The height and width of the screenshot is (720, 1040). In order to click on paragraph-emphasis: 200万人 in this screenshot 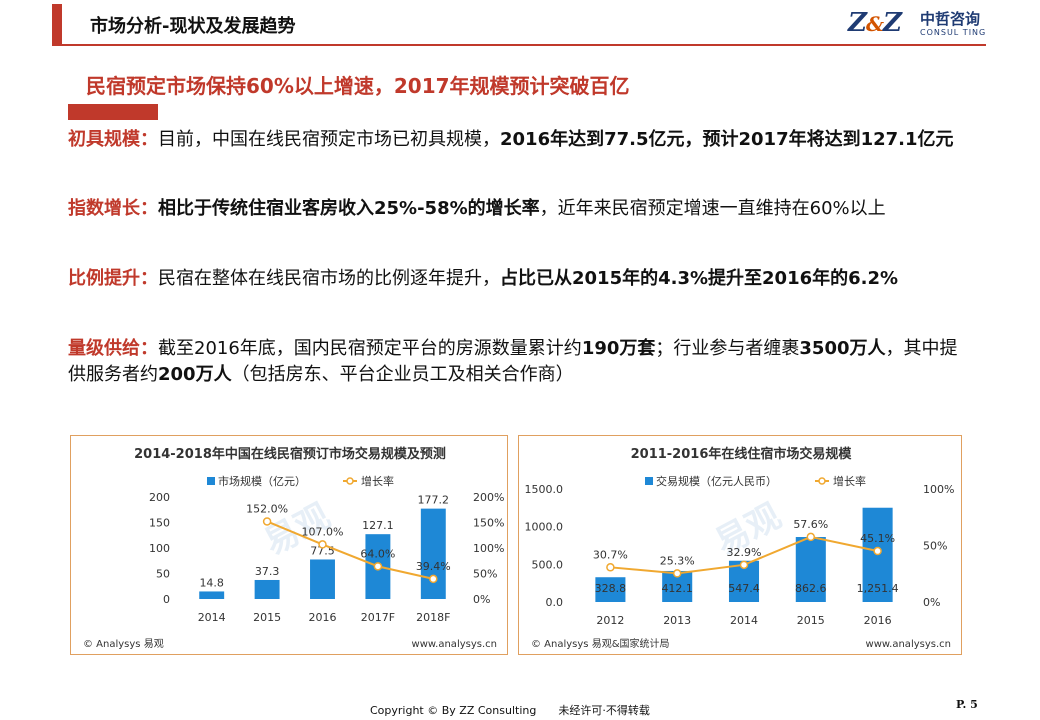, I will do `click(195, 374)`.